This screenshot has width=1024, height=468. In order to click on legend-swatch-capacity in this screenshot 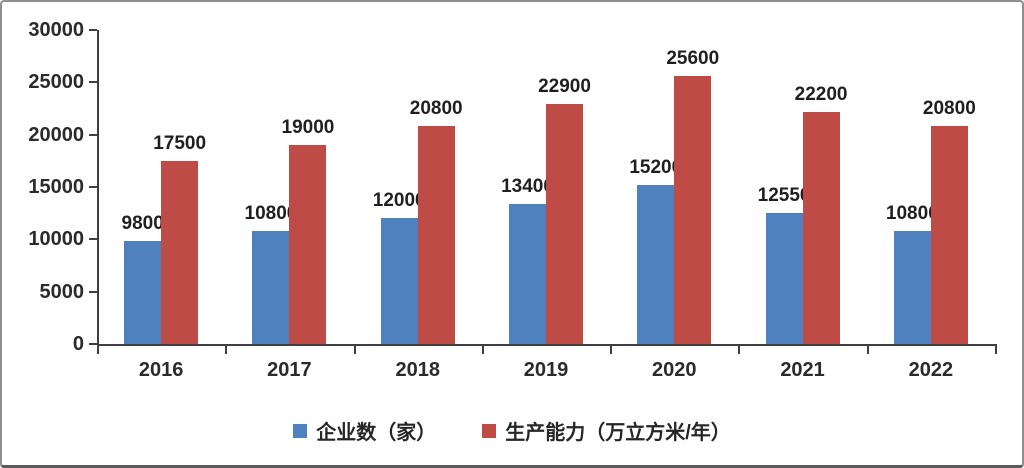, I will do `click(489, 430)`.